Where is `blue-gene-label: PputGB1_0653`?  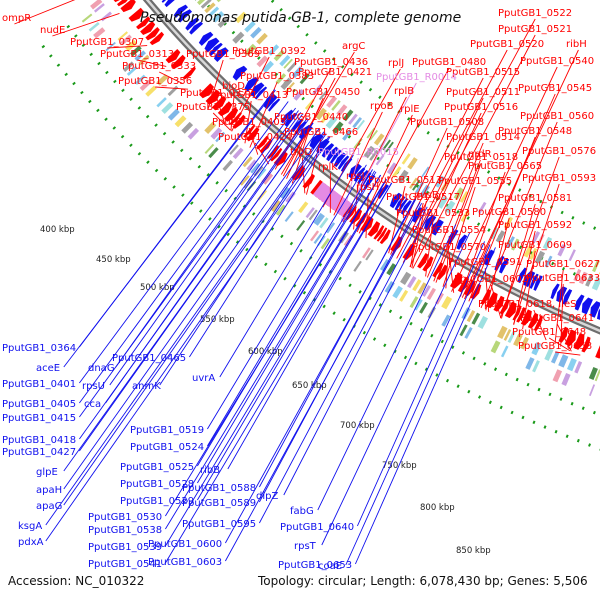
blue-gene-label: PputGB1_0653 is located at coordinates (315, 565).